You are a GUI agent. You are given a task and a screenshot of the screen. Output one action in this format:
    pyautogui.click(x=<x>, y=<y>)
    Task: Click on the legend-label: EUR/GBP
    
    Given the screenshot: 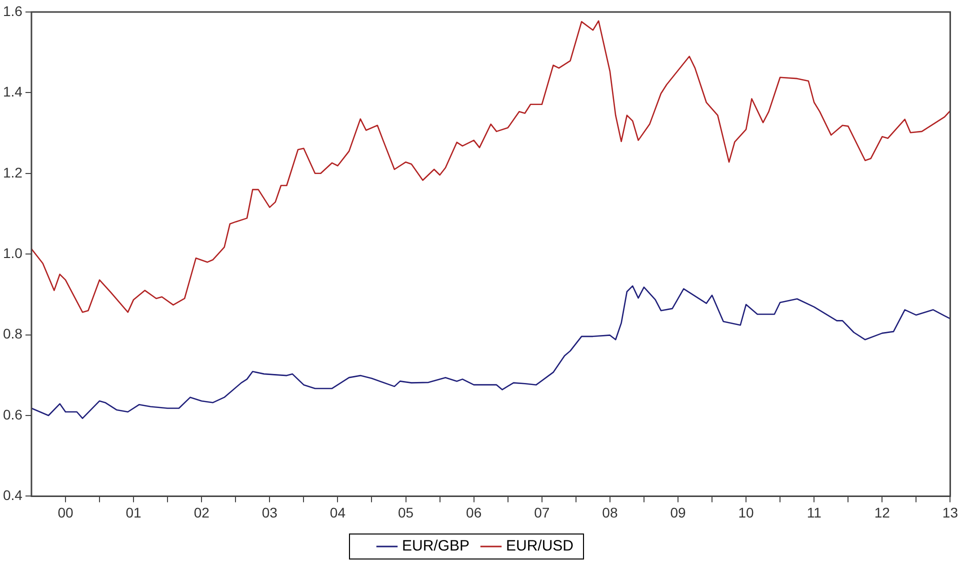 What is the action you would take?
    pyautogui.click(x=436, y=546)
    